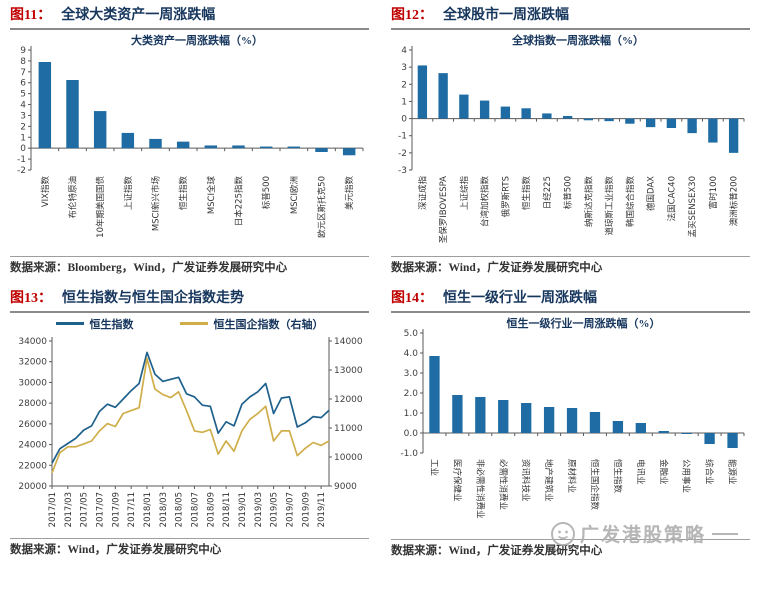  Describe the element at coordinates (23, 149) in the screenshot. I see `svg-text: 0` at that location.